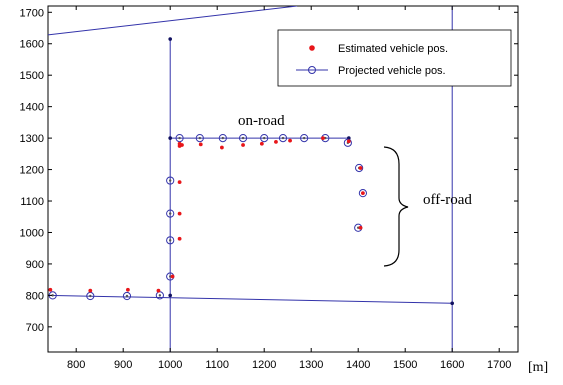 Image resolution: width=563 pixels, height=385 pixels. What do you see at coordinates (32, 139) in the screenshot?
I see `y-tick-label: 1300` at bounding box center [32, 139].